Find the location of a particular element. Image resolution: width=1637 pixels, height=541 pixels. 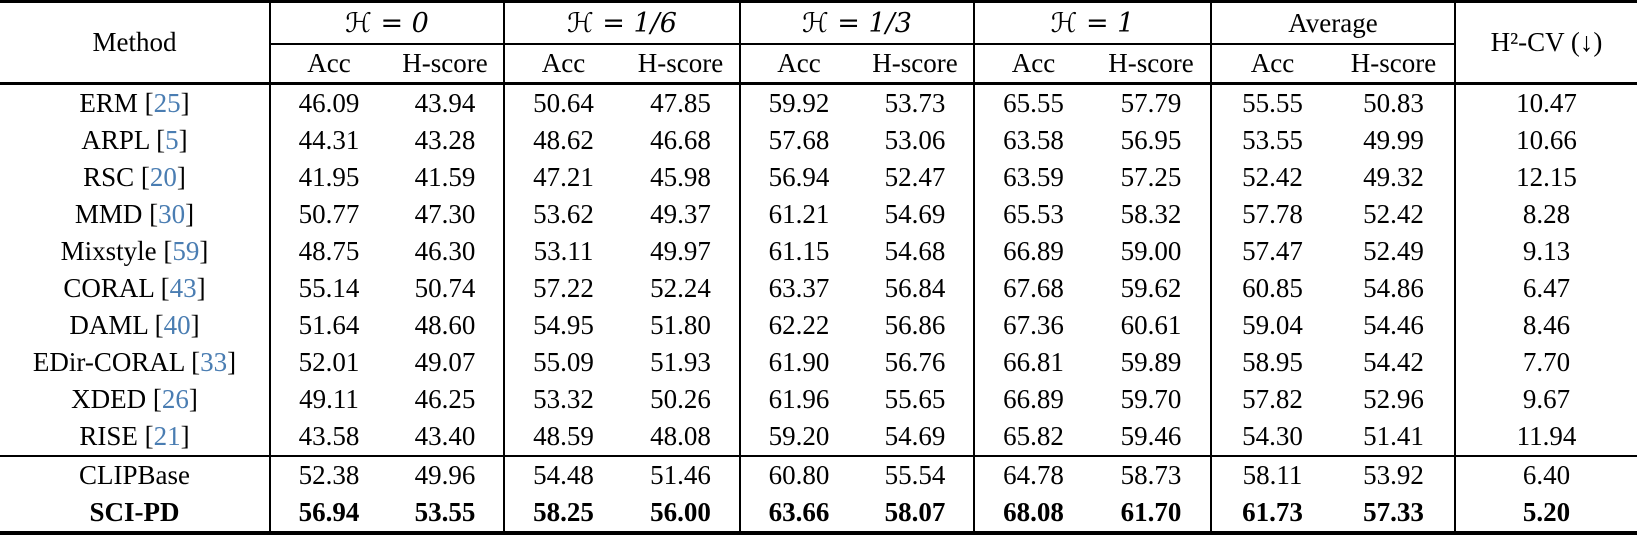

value-cell: 63.58 is located at coordinates (1032, 140).